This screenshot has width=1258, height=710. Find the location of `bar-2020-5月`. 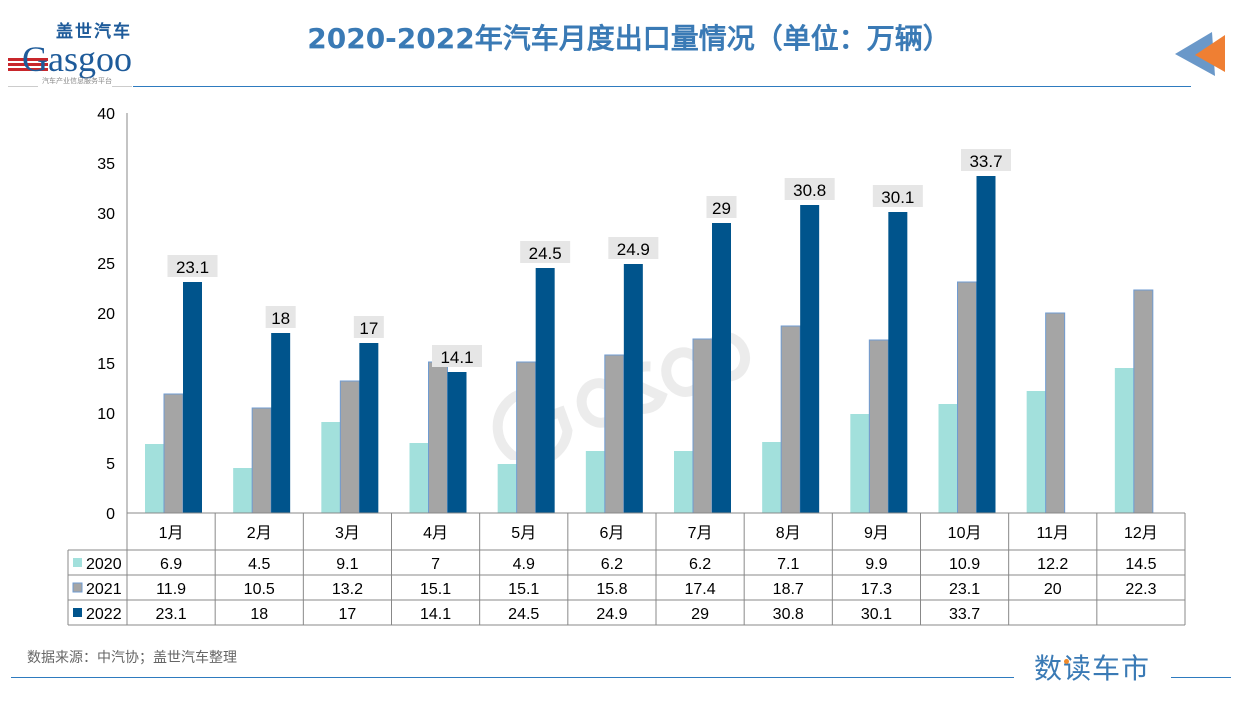

bar-2020-5月 is located at coordinates (507, 488).